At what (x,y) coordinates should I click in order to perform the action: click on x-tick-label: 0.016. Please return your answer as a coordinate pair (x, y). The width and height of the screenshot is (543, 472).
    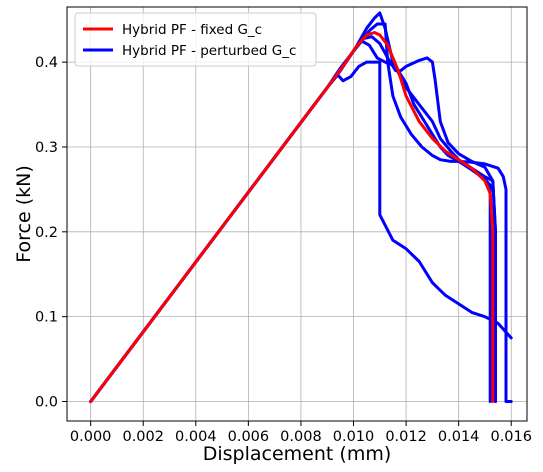
    Looking at the image, I should click on (511, 437).